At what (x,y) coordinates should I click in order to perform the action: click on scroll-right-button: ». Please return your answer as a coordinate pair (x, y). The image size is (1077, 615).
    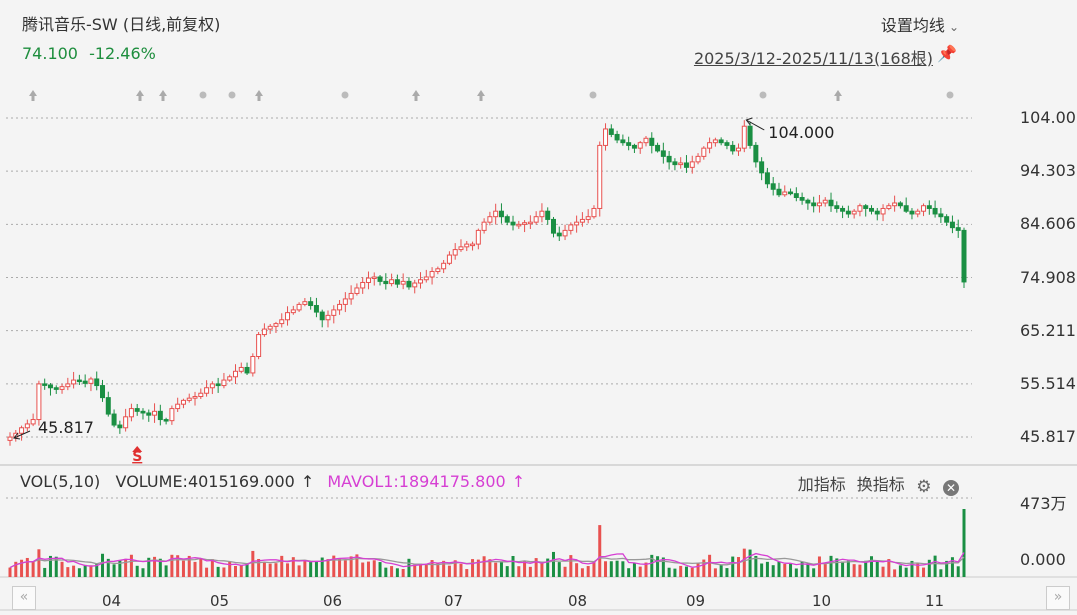
    Looking at the image, I should click on (1058, 598).